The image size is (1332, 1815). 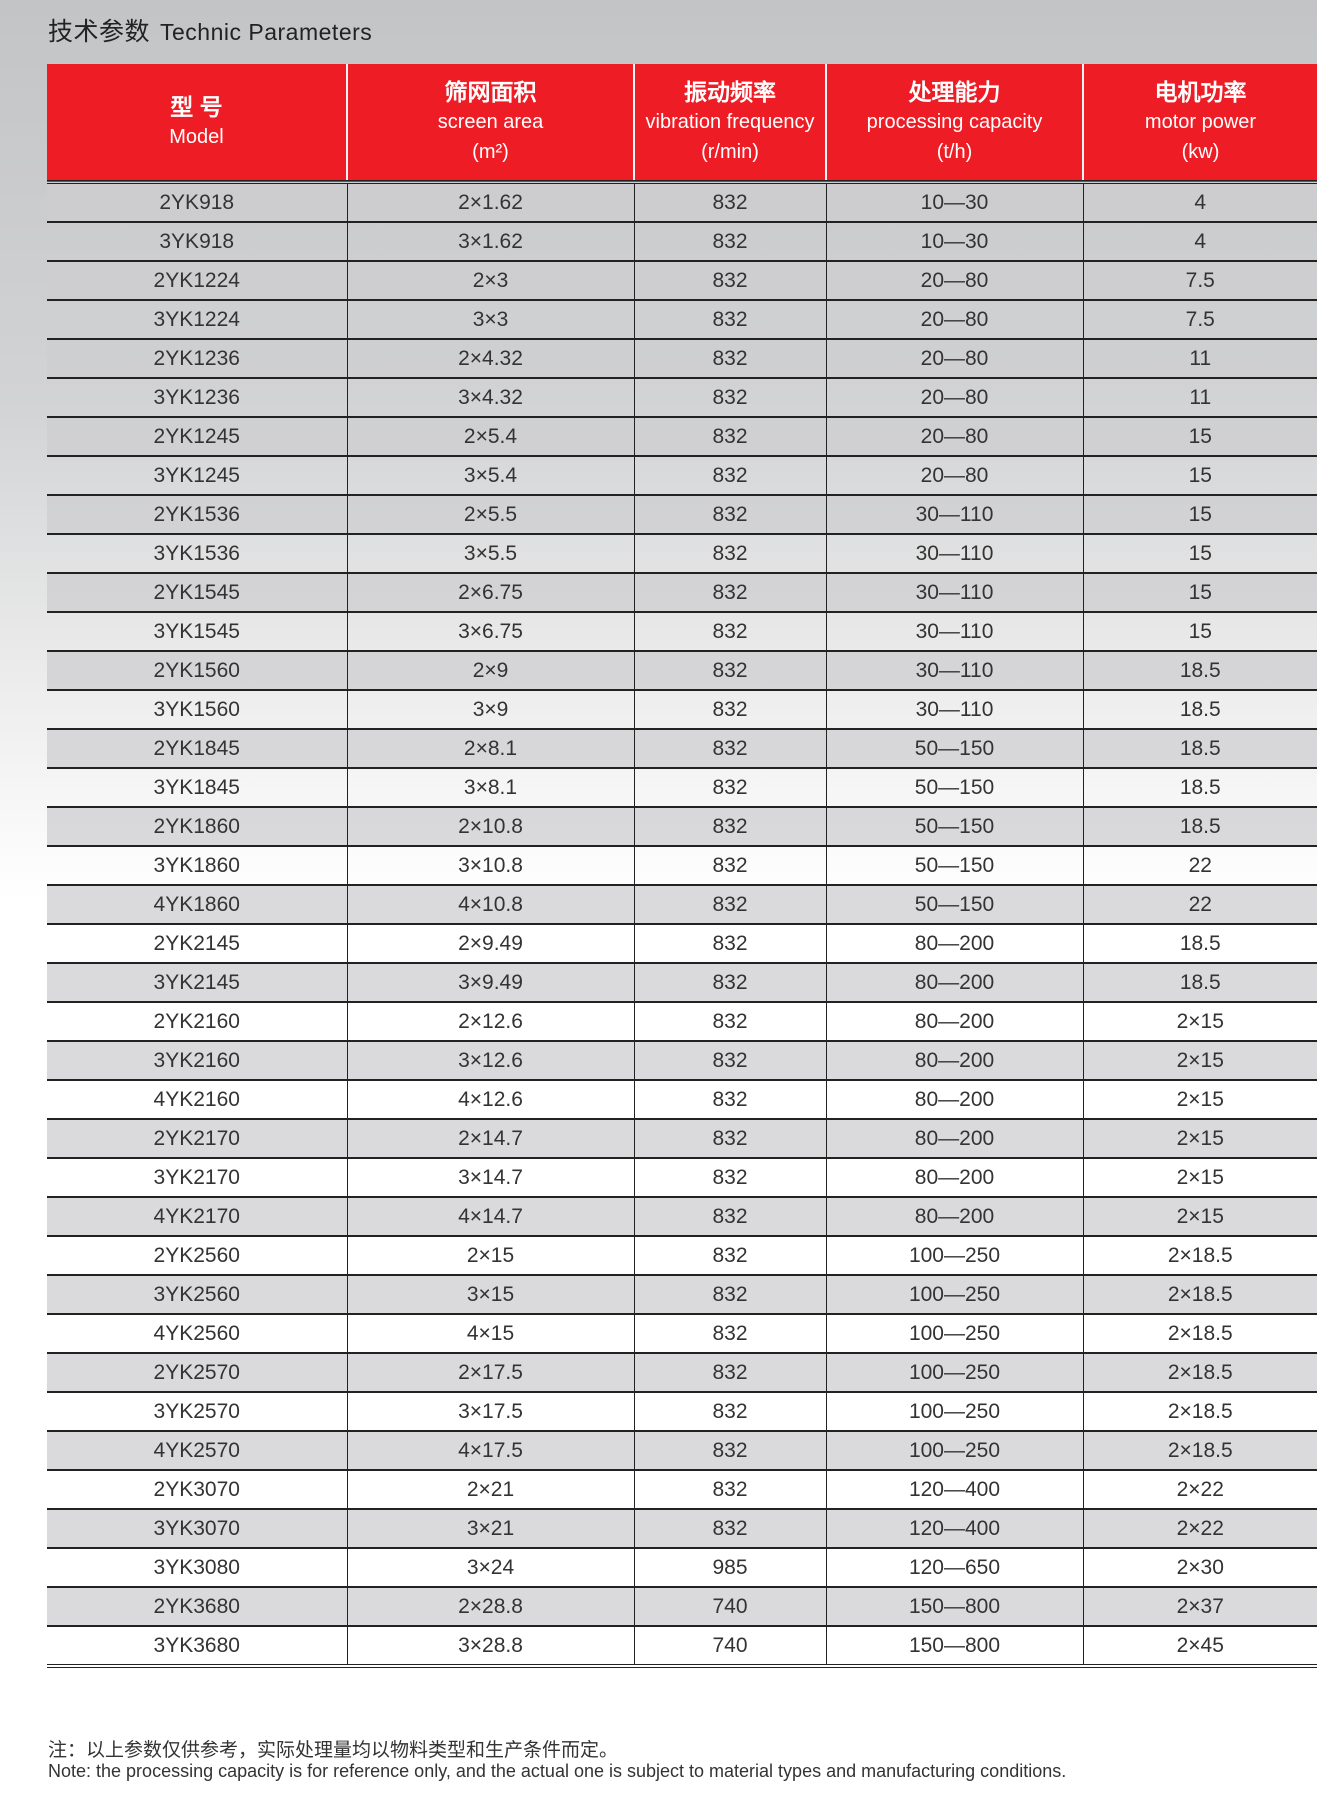 What do you see at coordinates (490, 826) in the screenshot?
I see `table-cell: 2×10.8` at bounding box center [490, 826].